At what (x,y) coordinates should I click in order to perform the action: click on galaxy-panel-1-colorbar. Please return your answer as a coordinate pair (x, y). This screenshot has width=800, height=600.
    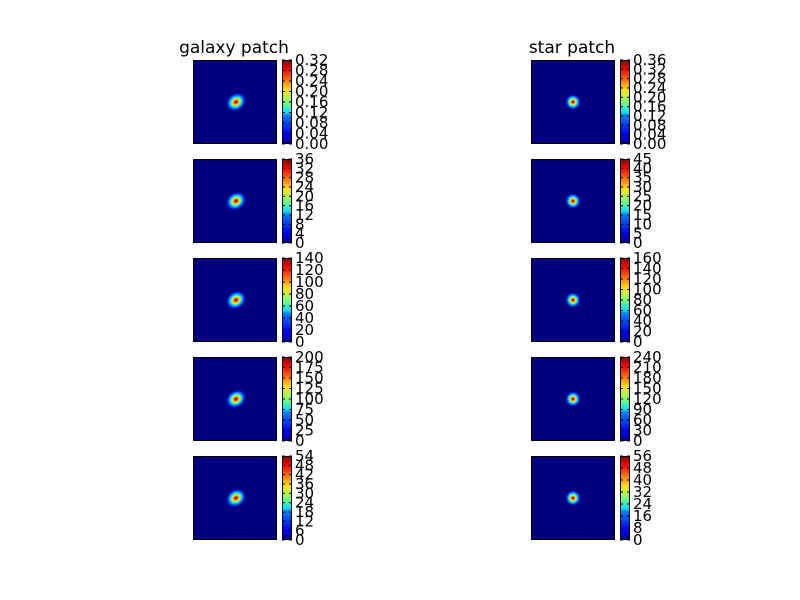
    Looking at the image, I should click on (287, 102).